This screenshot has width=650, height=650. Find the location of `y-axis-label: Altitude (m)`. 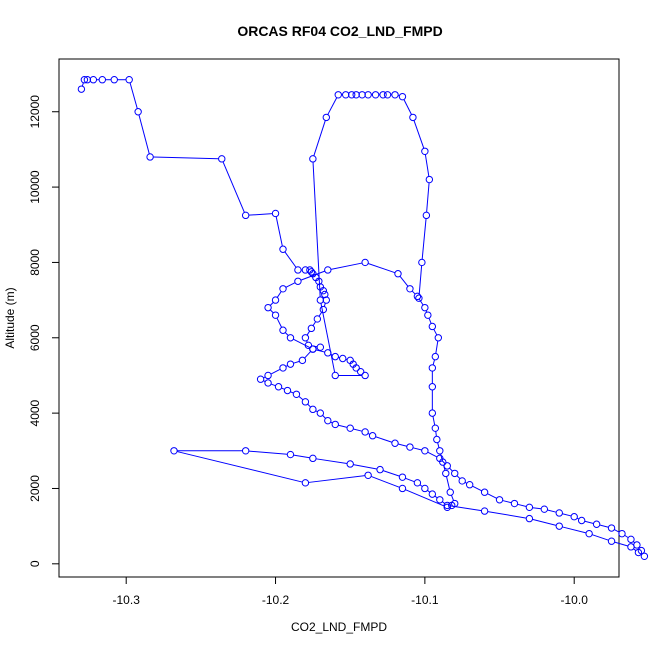

y-axis-label: Altitude (m) is located at coordinates (10, 317).